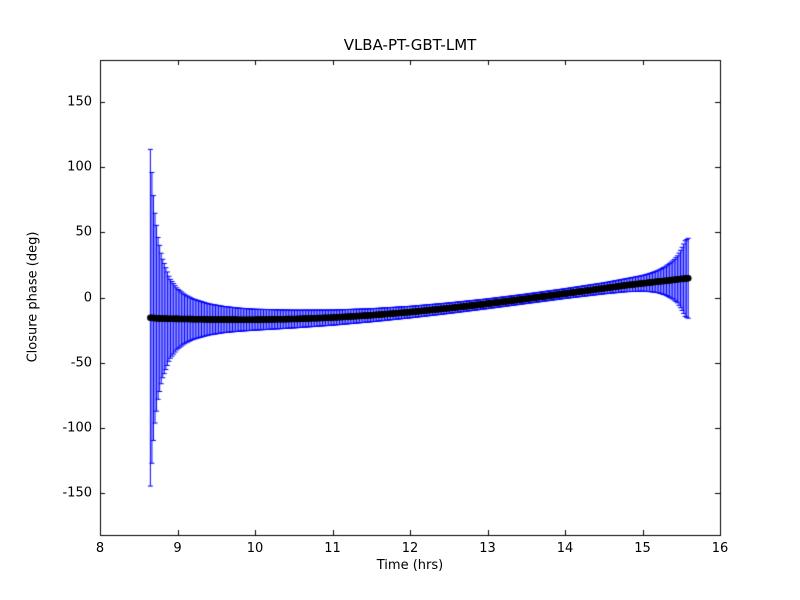 The width and height of the screenshot is (800, 600). Describe the element at coordinates (100, 548) in the screenshot. I see `x-tick-label: 8` at that location.